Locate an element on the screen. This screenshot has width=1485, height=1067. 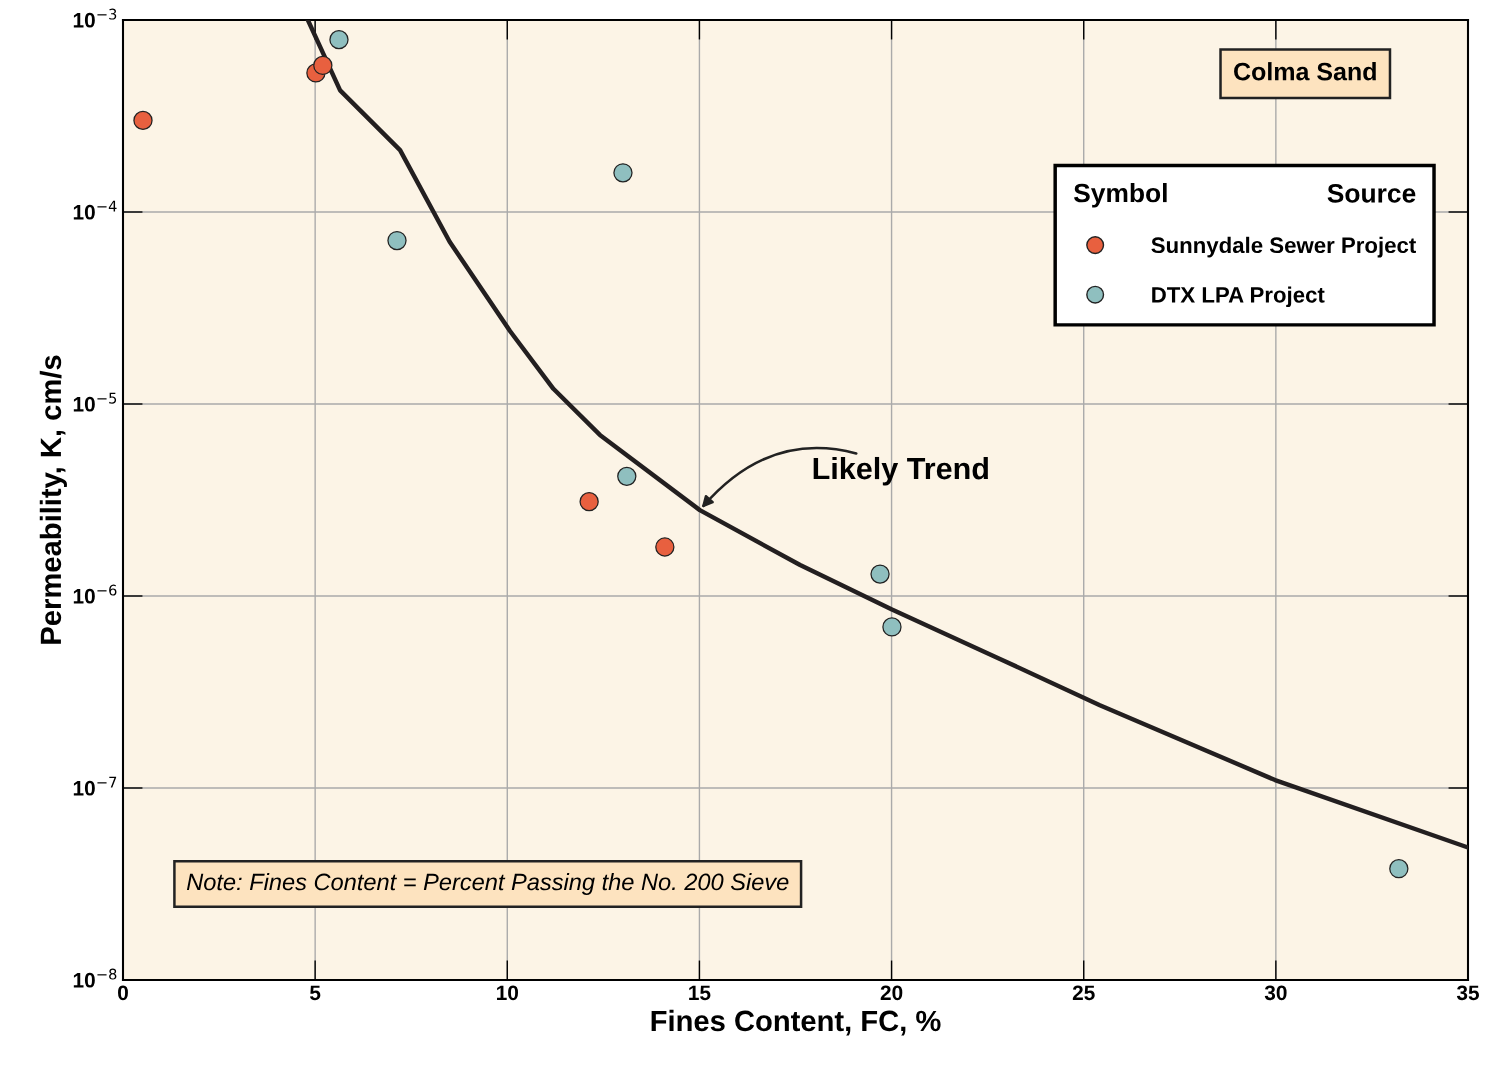
x-tick-label: 5 is located at coordinates (315, 993).